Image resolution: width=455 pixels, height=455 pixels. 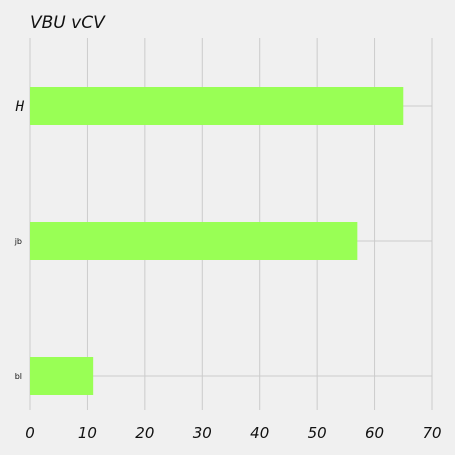 I want to click on y-tick-label: H, so click(x=20, y=107).